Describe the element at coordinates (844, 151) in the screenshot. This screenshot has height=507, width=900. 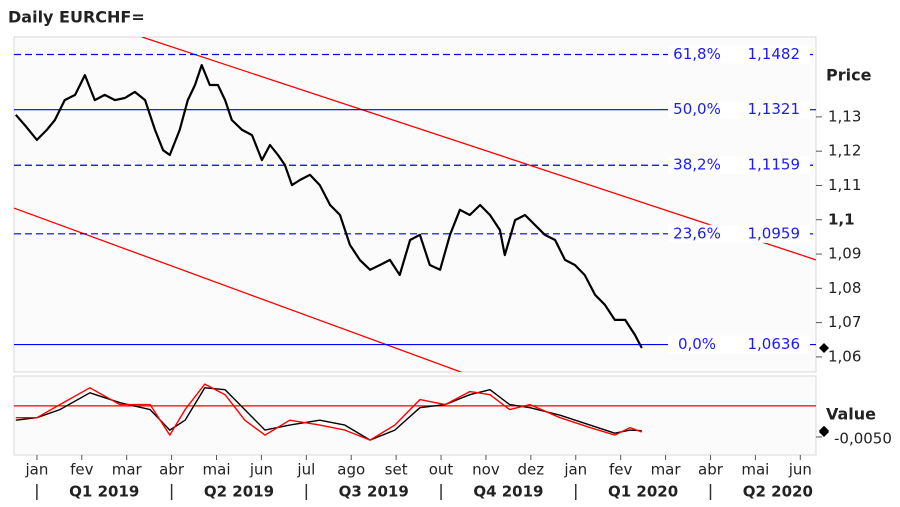
I see `y-tick-label: 1,12` at that location.